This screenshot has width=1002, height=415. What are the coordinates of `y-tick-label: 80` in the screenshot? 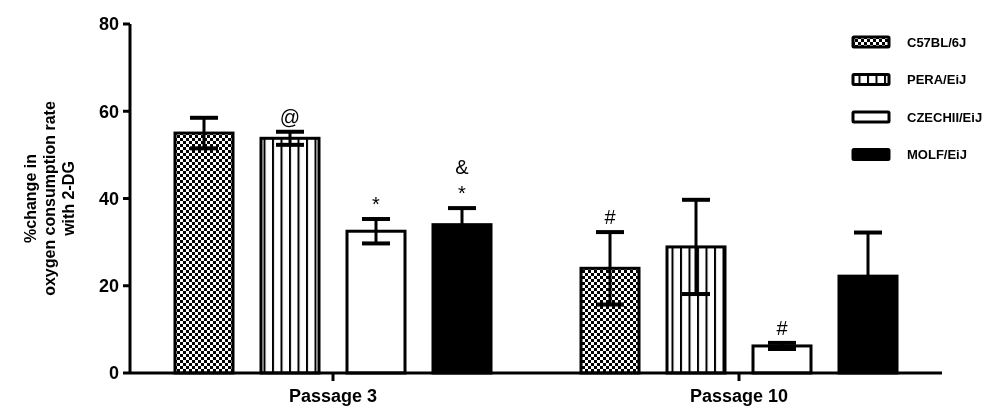 It's located at (108, 24).